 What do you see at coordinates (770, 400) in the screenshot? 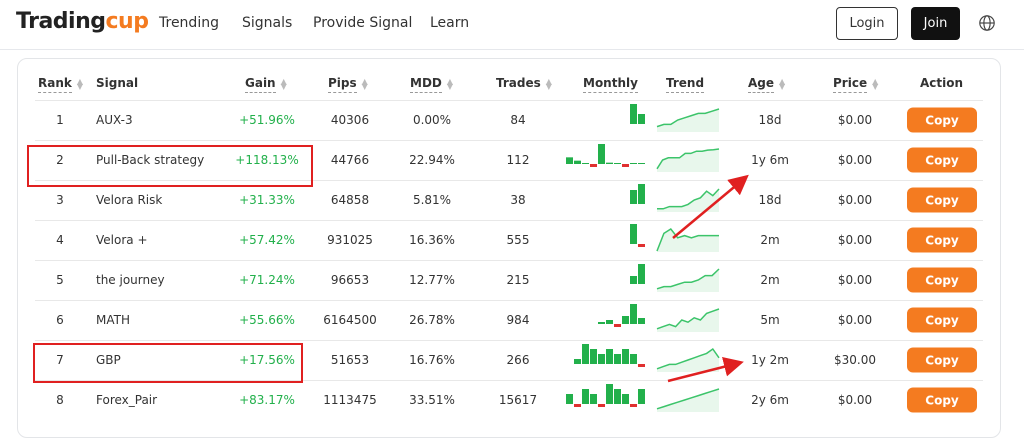
I see `cell-age: 2y 6m` at bounding box center [770, 400].